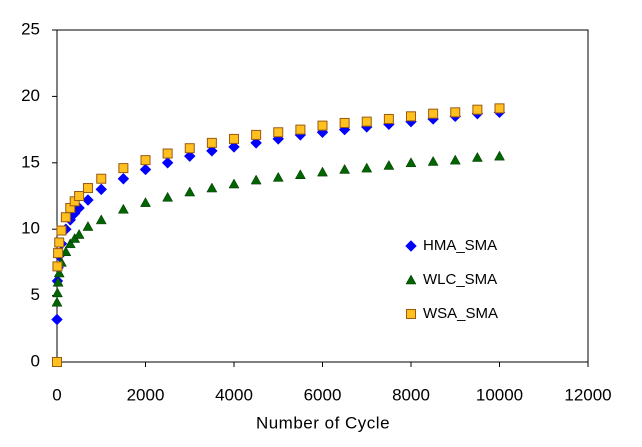 The height and width of the screenshot is (447, 642). What do you see at coordinates (30, 228) in the screenshot?
I see `y-tick-label: 10` at bounding box center [30, 228].